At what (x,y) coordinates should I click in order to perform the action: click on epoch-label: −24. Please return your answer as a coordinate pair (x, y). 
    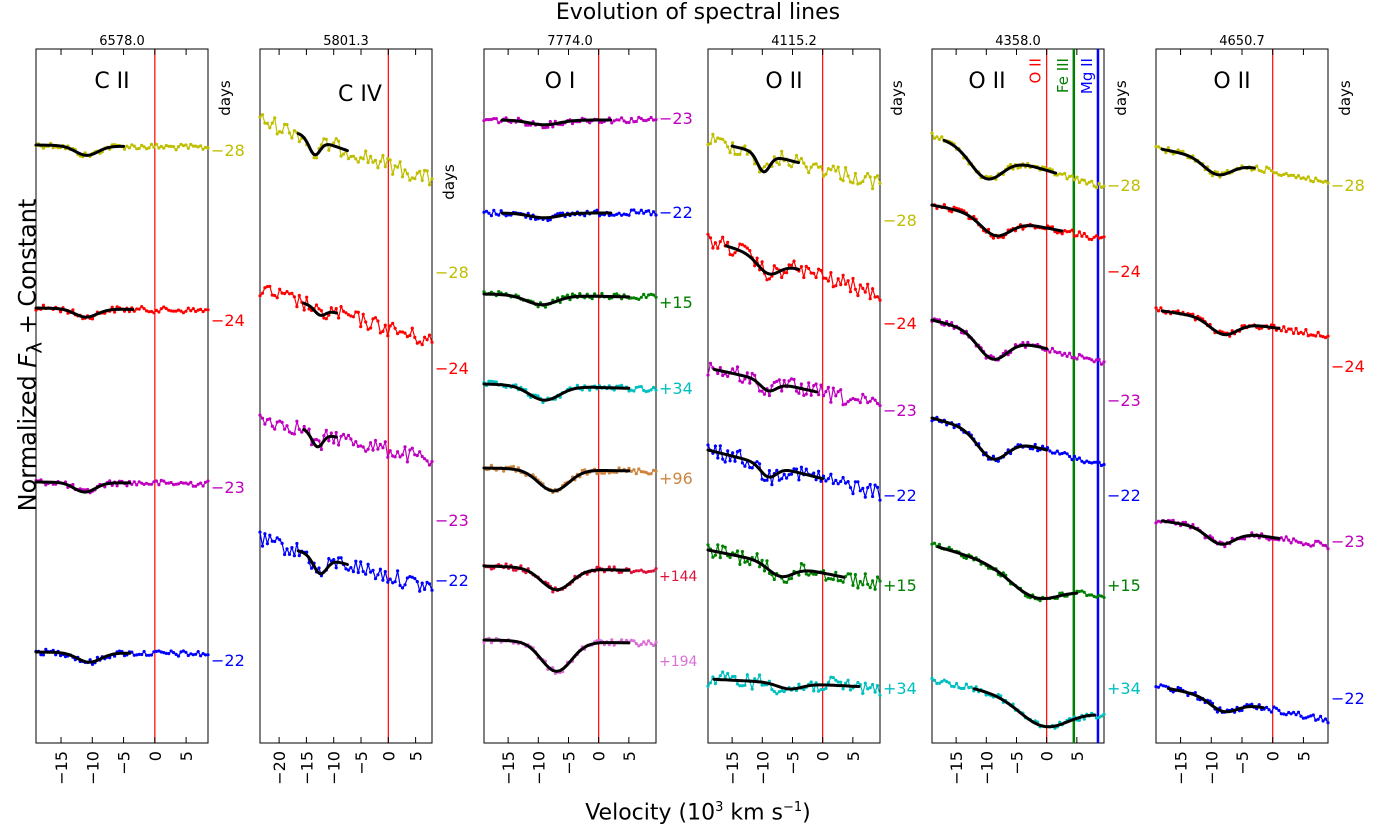
    Looking at the image, I should click on (452, 368).